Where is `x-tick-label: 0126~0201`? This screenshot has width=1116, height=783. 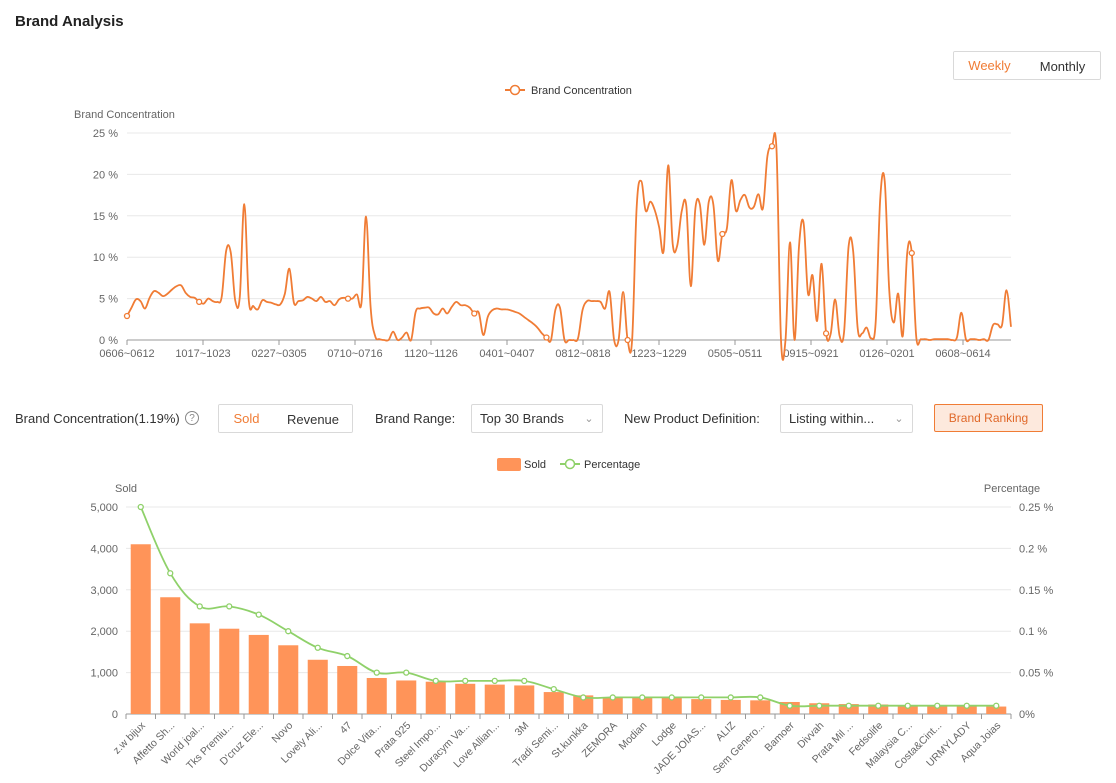
x-tick-label: 0126~0201 is located at coordinates (886, 354).